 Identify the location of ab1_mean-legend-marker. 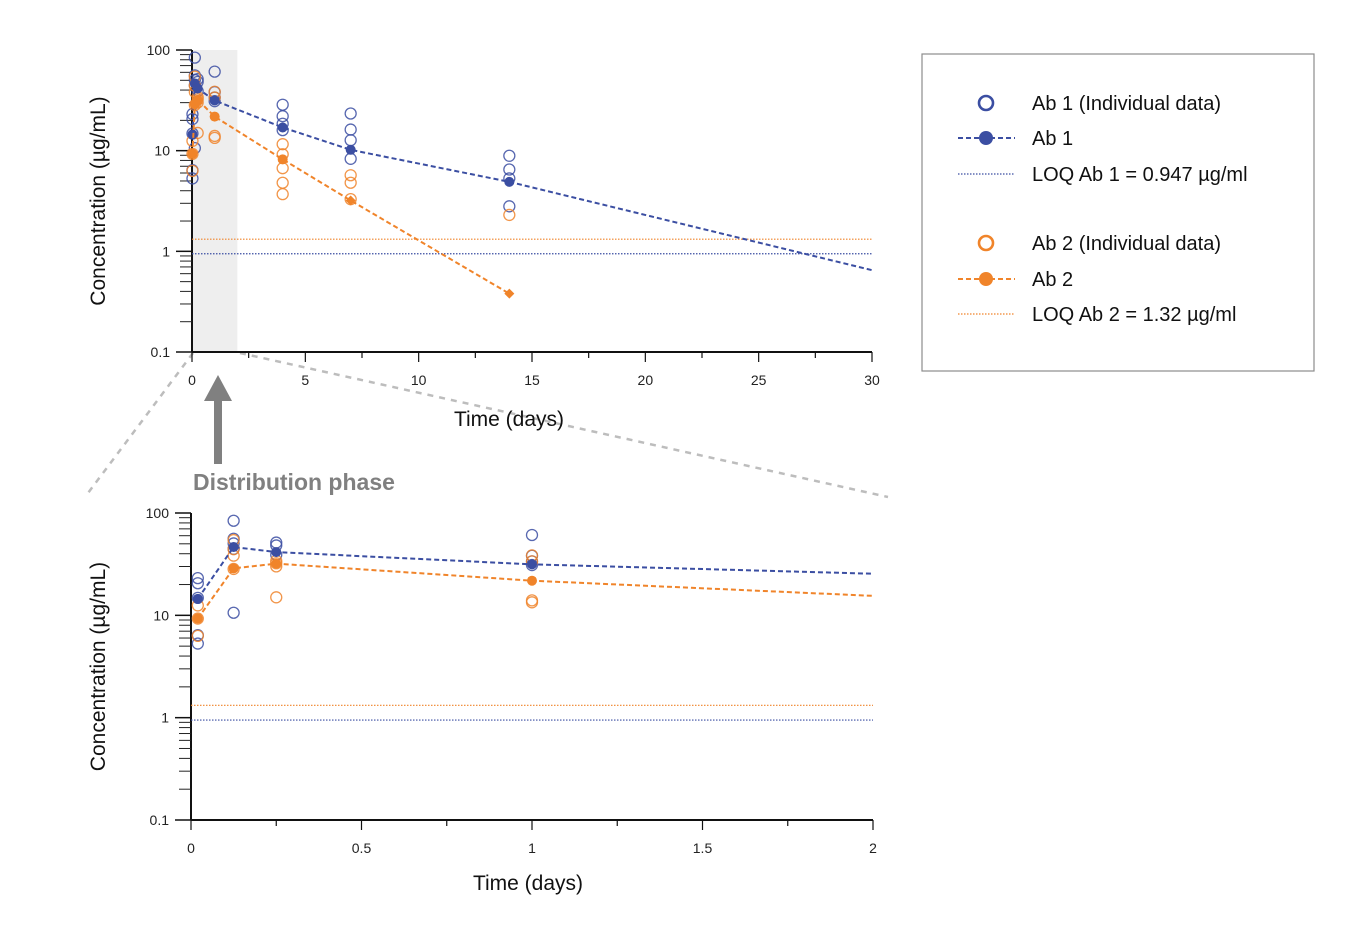
(986, 138).